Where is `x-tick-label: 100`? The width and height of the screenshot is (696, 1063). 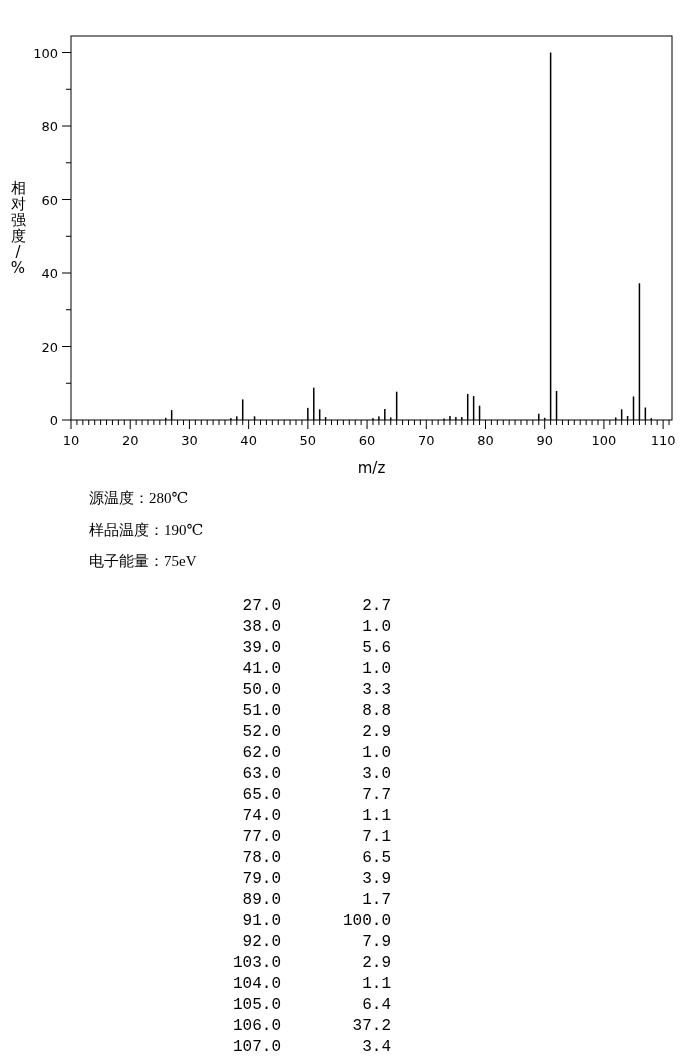
x-tick-label: 100 is located at coordinates (604, 440).